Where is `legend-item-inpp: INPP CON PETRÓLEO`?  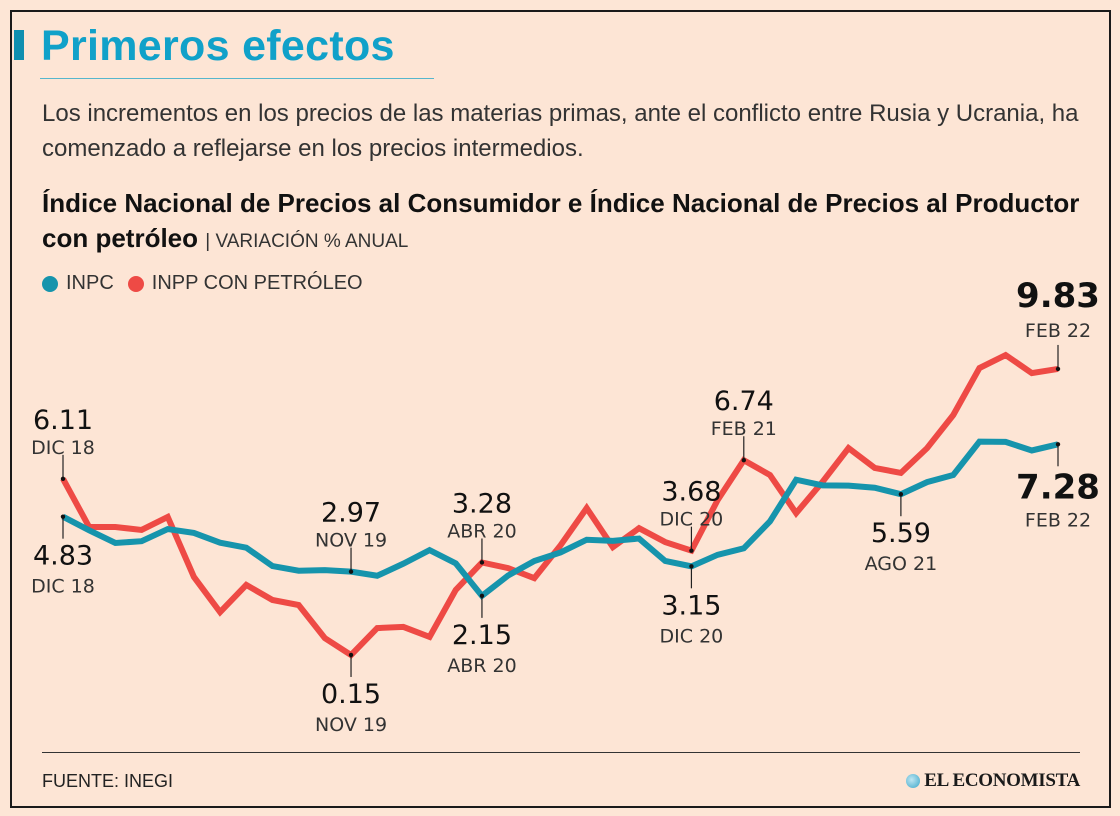
legend-item-inpp: INPP CON PETRÓLEO is located at coordinates (245, 283).